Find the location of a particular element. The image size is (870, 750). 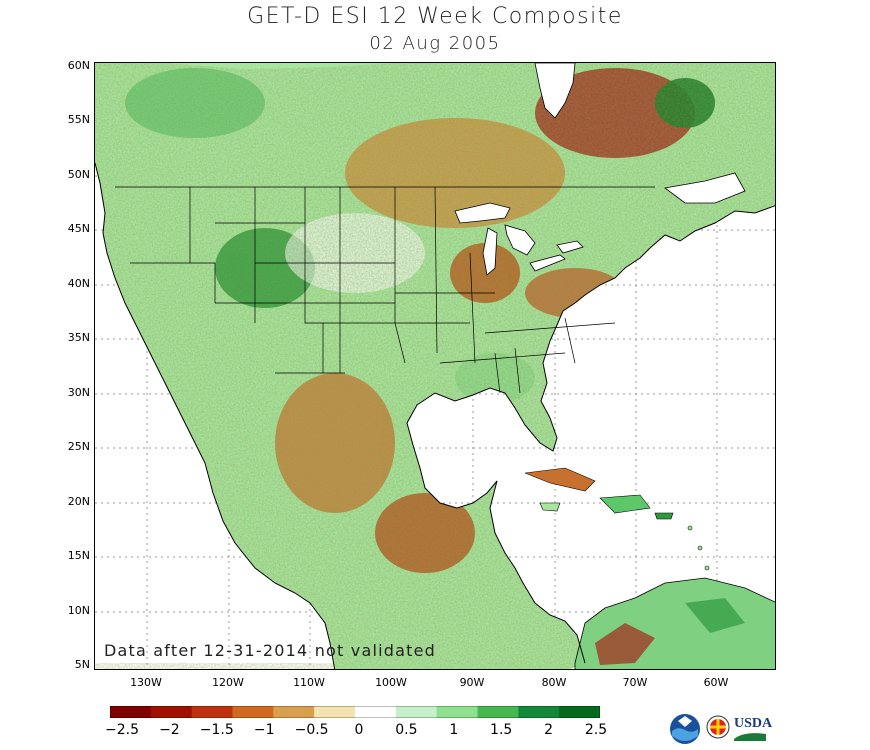

lon-label-60w: 60W is located at coordinates (716, 682).